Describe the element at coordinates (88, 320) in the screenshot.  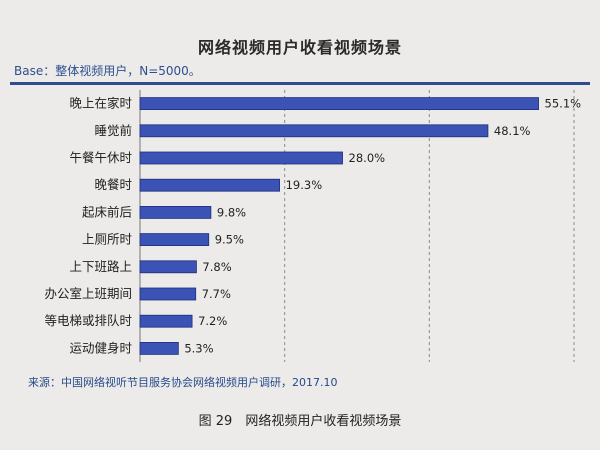
I see `category-label-8: 等电梯或排队时` at that location.